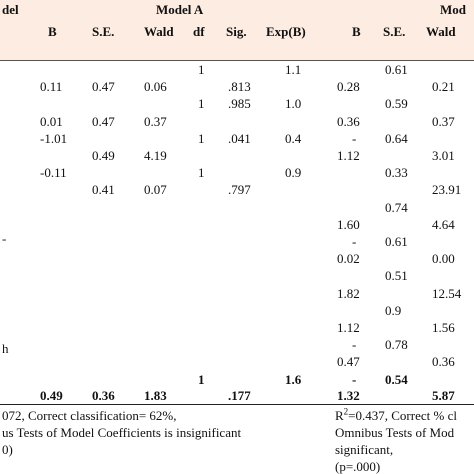  Describe the element at coordinates (354, 379) in the screenshot. I see `const-b-b-sign: -` at that location.